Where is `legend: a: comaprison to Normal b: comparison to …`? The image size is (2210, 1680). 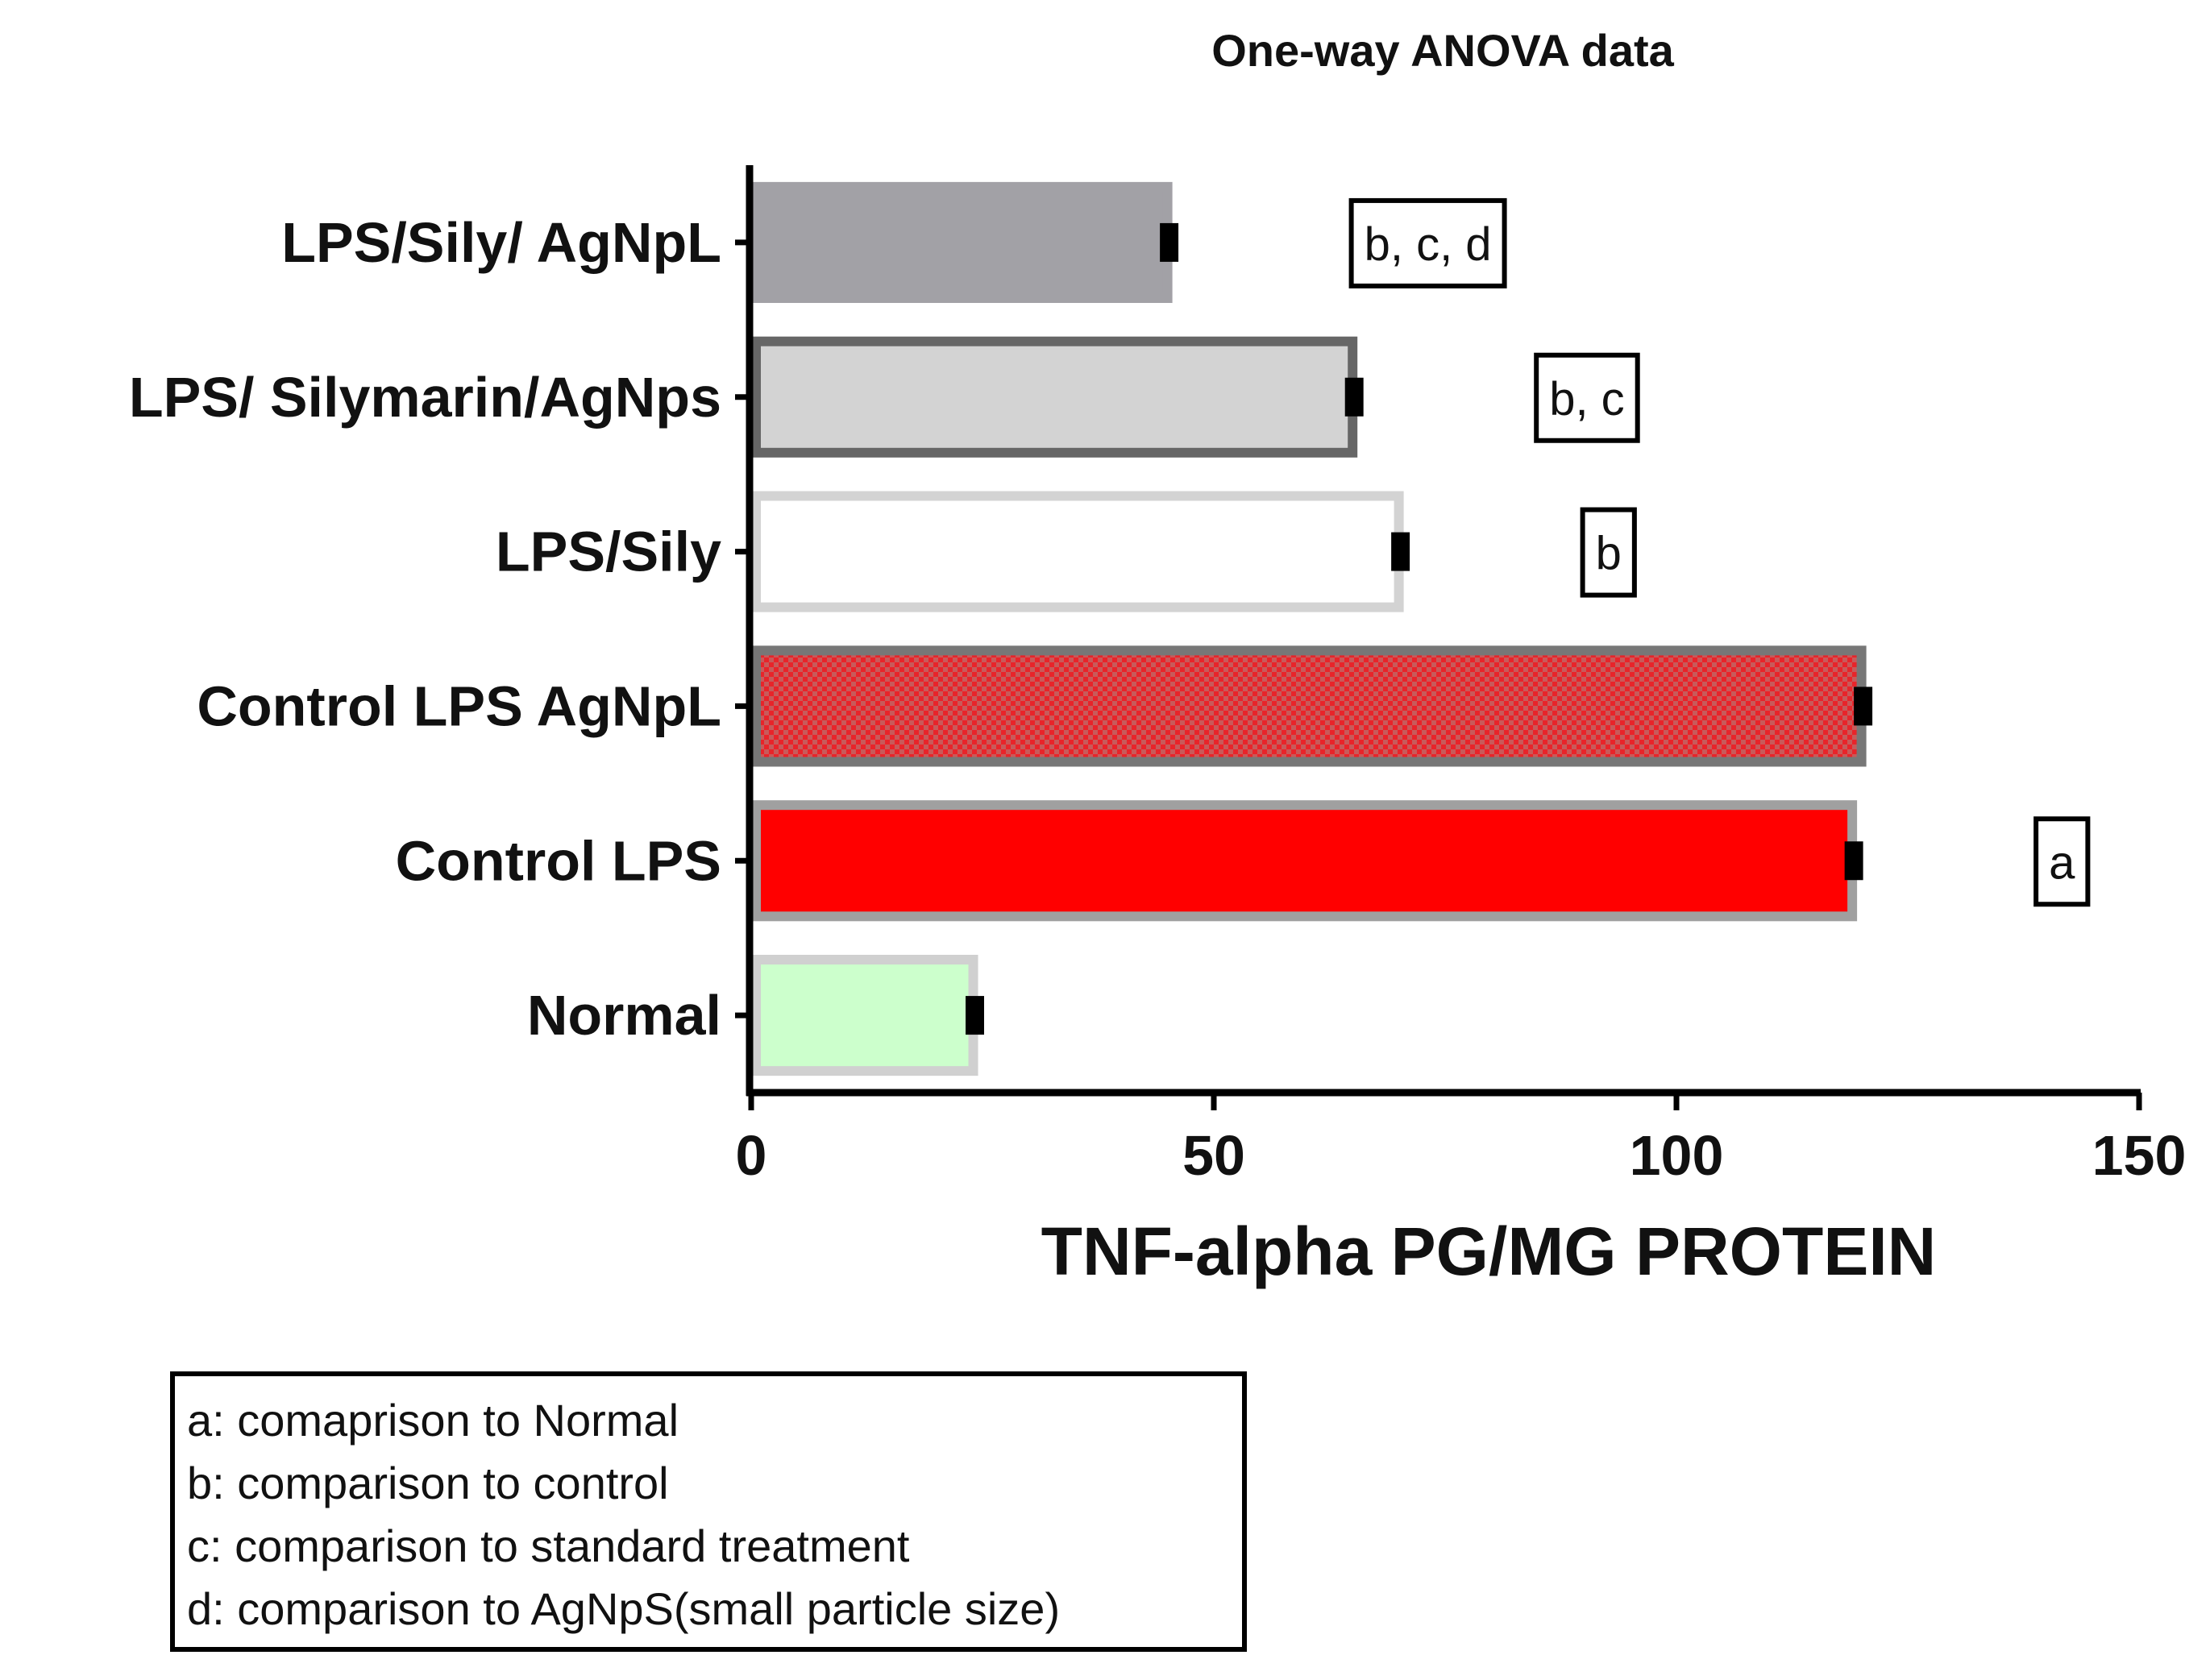 legend: a: comaprison to Normal b: comparison to … is located at coordinates (709, 1511).